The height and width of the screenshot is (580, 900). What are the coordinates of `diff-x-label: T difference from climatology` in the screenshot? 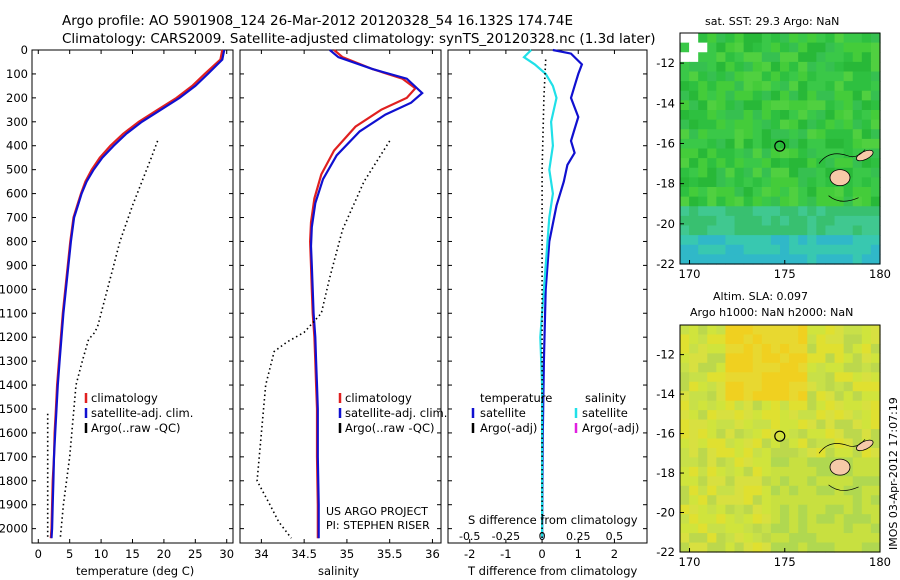 It's located at (552, 571).